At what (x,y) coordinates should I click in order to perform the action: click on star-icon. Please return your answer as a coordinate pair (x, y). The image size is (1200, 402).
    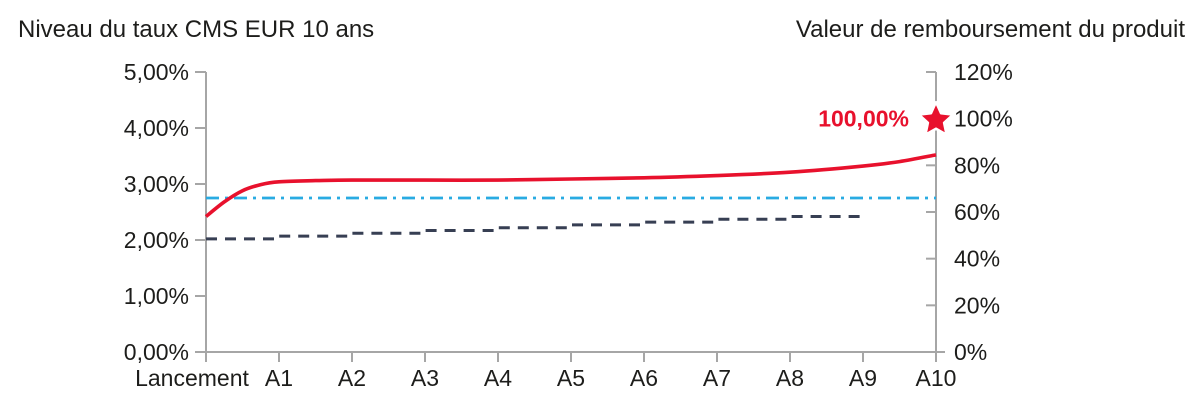
    Looking at the image, I should click on (936, 118).